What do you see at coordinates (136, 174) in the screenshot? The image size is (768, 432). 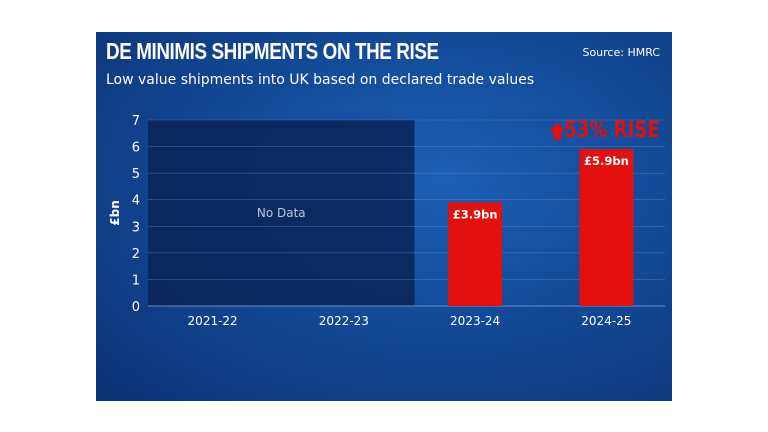 I see `y-tick-label: 5` at bounding box center [136, 174].